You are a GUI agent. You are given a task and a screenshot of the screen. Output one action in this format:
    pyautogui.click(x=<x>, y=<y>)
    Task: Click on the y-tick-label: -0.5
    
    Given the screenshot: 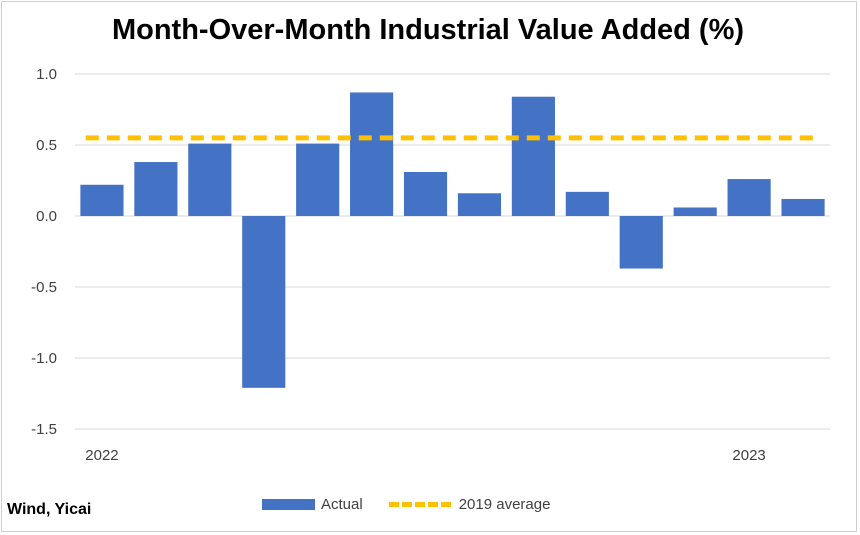 What is the action you would take?
    pyautogui.click(x=44, y=287)
    